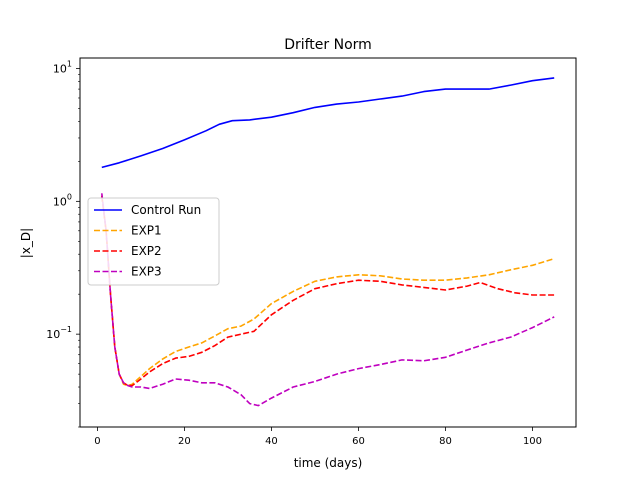 The width and height of the screenshot is (640, 480). I want to click on y-axis-label: |x_D|, so click(26, 243).